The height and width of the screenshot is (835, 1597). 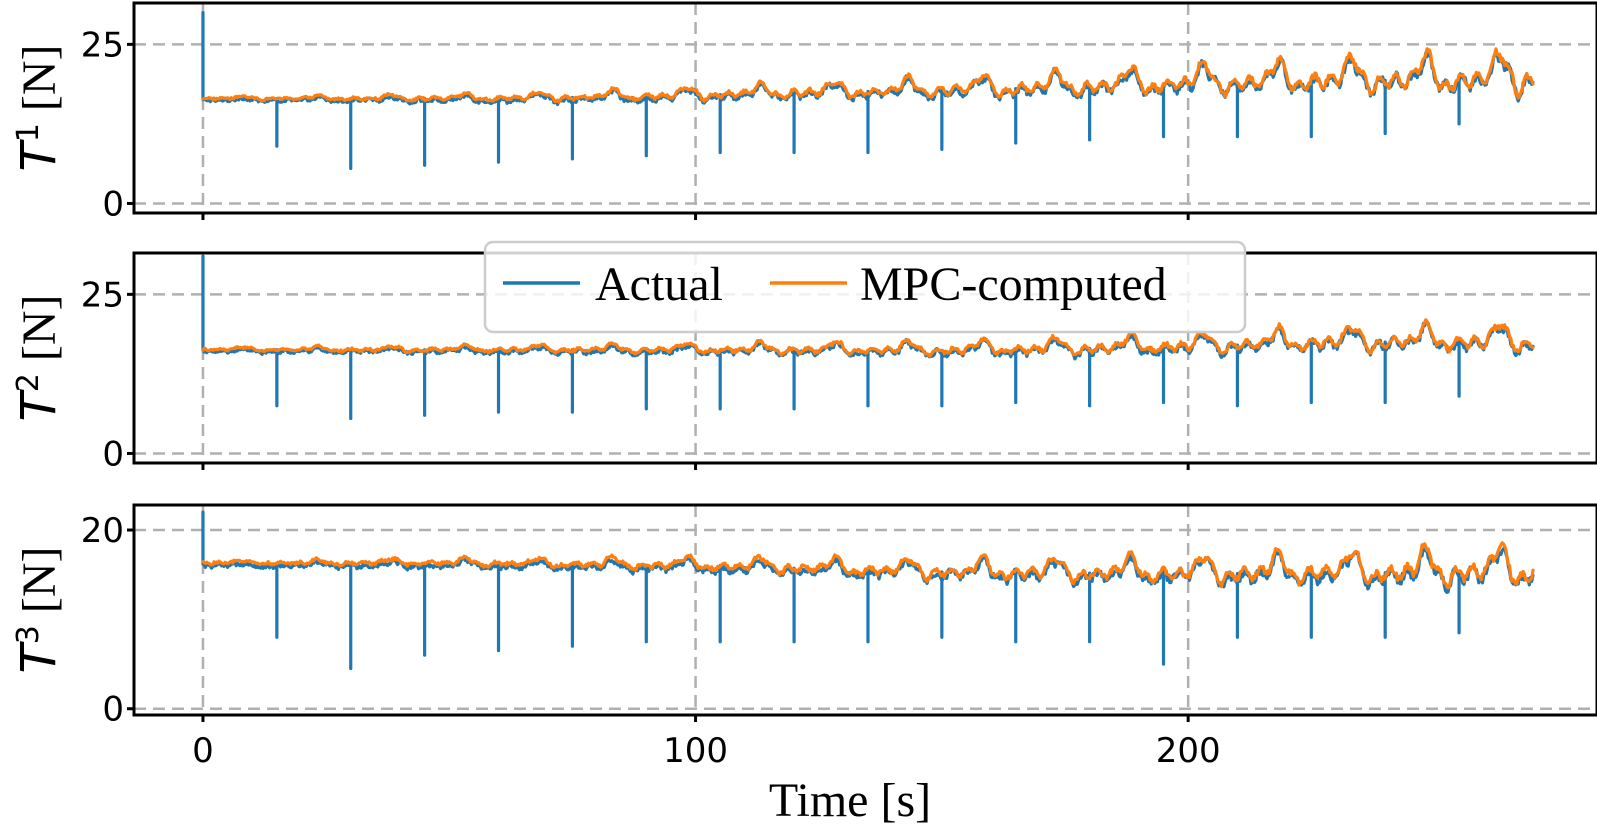 I want to click on x-axis-labels: 0 100 200 Time [s], so click(x=706, y=779).